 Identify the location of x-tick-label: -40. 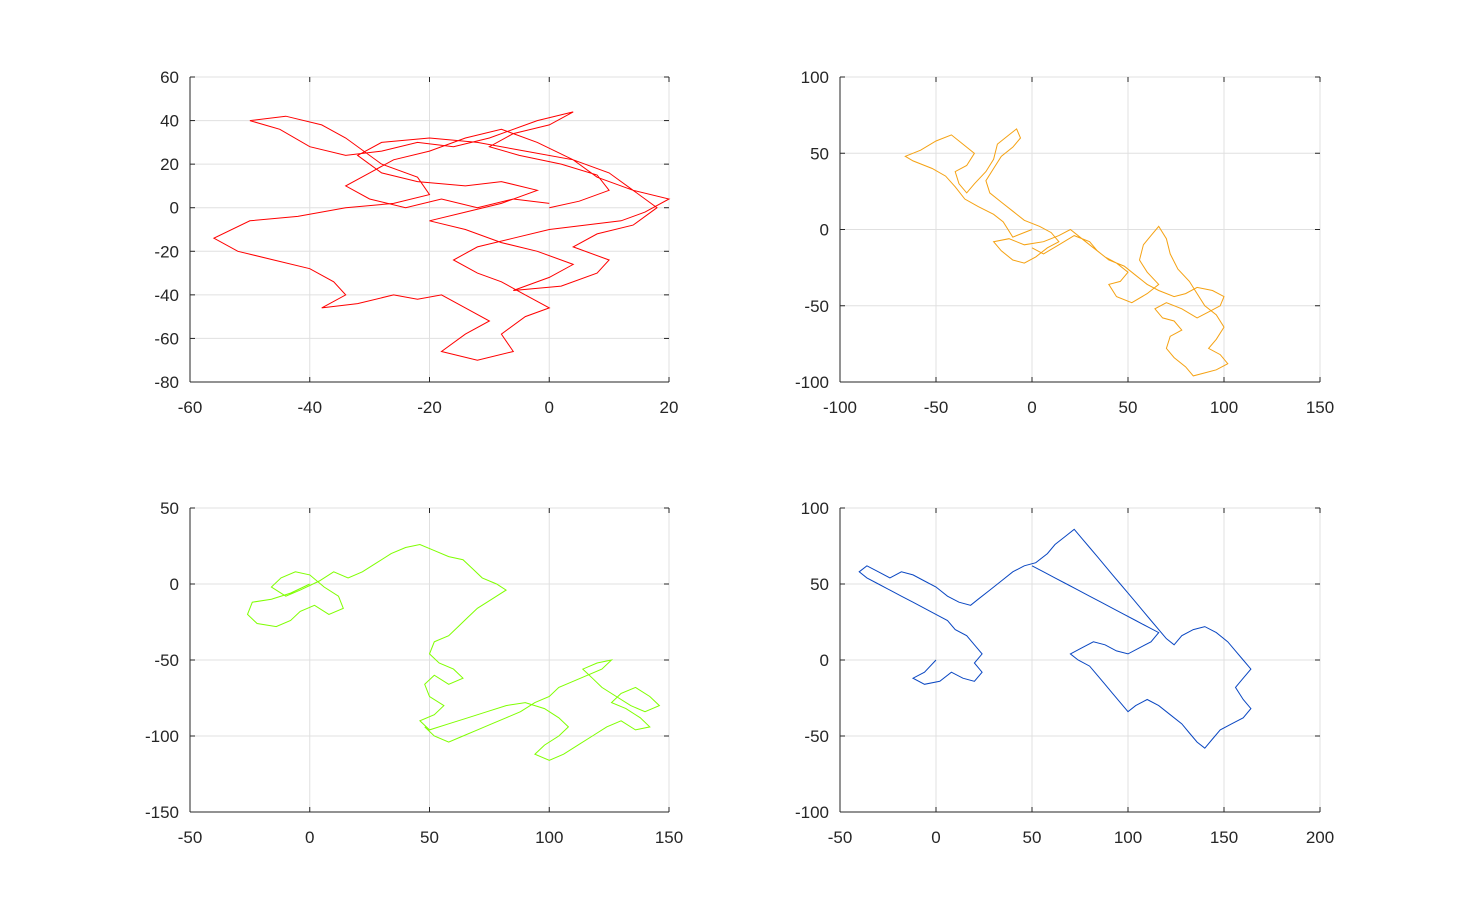
(309, 407).